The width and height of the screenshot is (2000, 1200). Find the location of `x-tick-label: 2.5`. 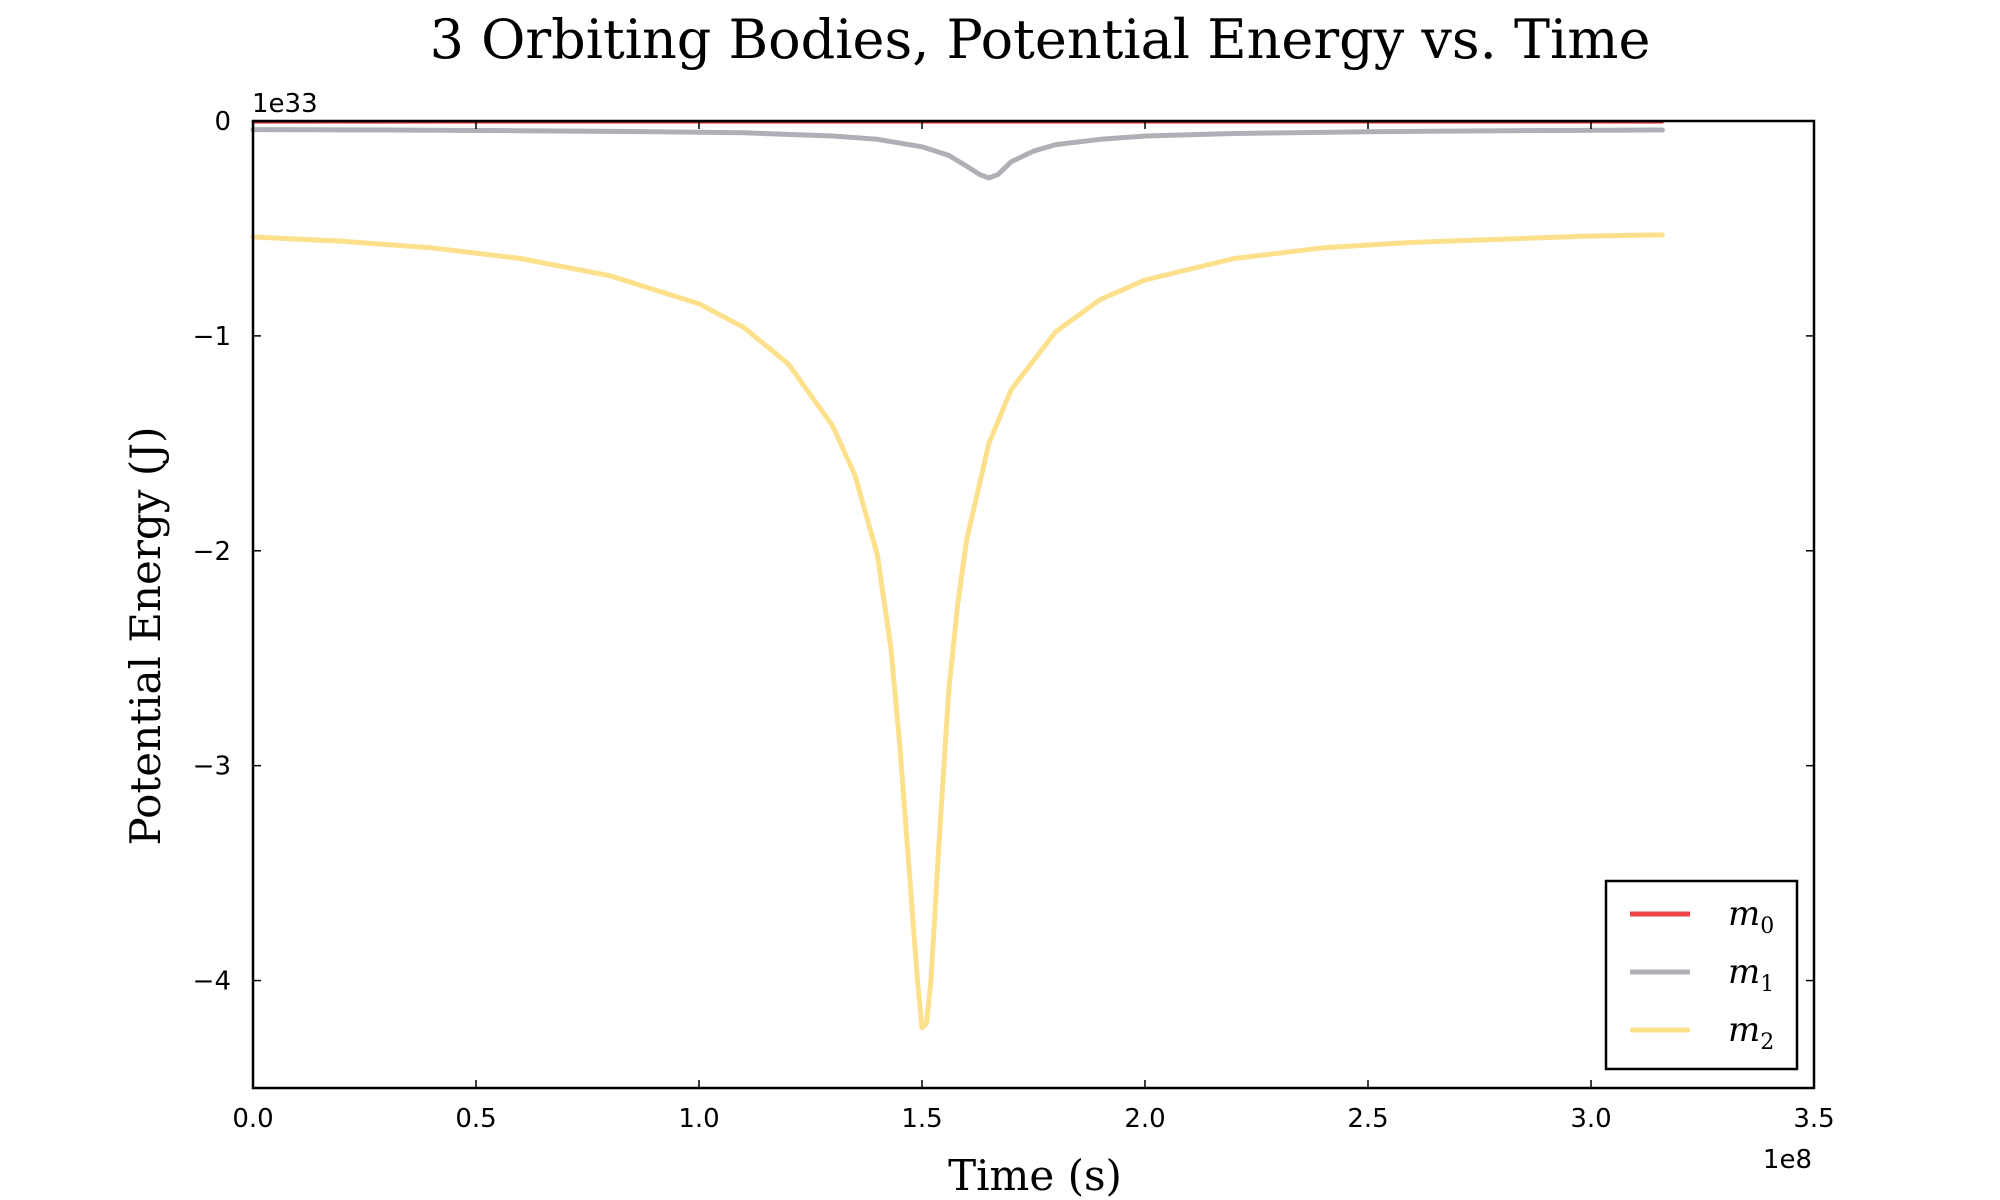

x-tick-label: 2.5 is located at coordinates (1367, 1119).